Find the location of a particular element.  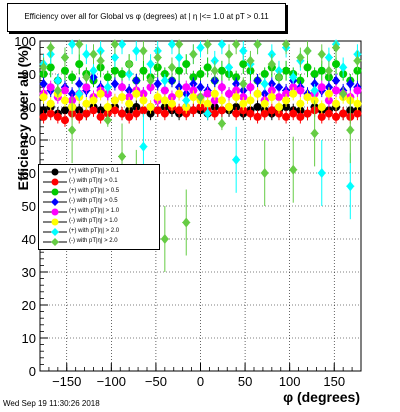

y-tick-label: 60 is located at coordinates (29, 173).